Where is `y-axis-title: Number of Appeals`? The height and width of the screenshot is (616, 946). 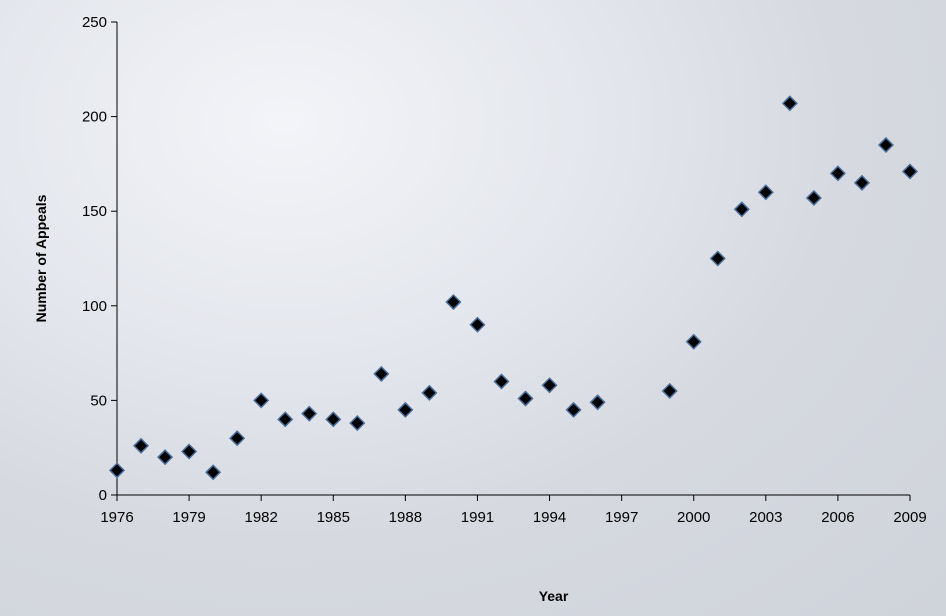 y-axis-title: Number of Appeals is located at coordinates (41, 258).